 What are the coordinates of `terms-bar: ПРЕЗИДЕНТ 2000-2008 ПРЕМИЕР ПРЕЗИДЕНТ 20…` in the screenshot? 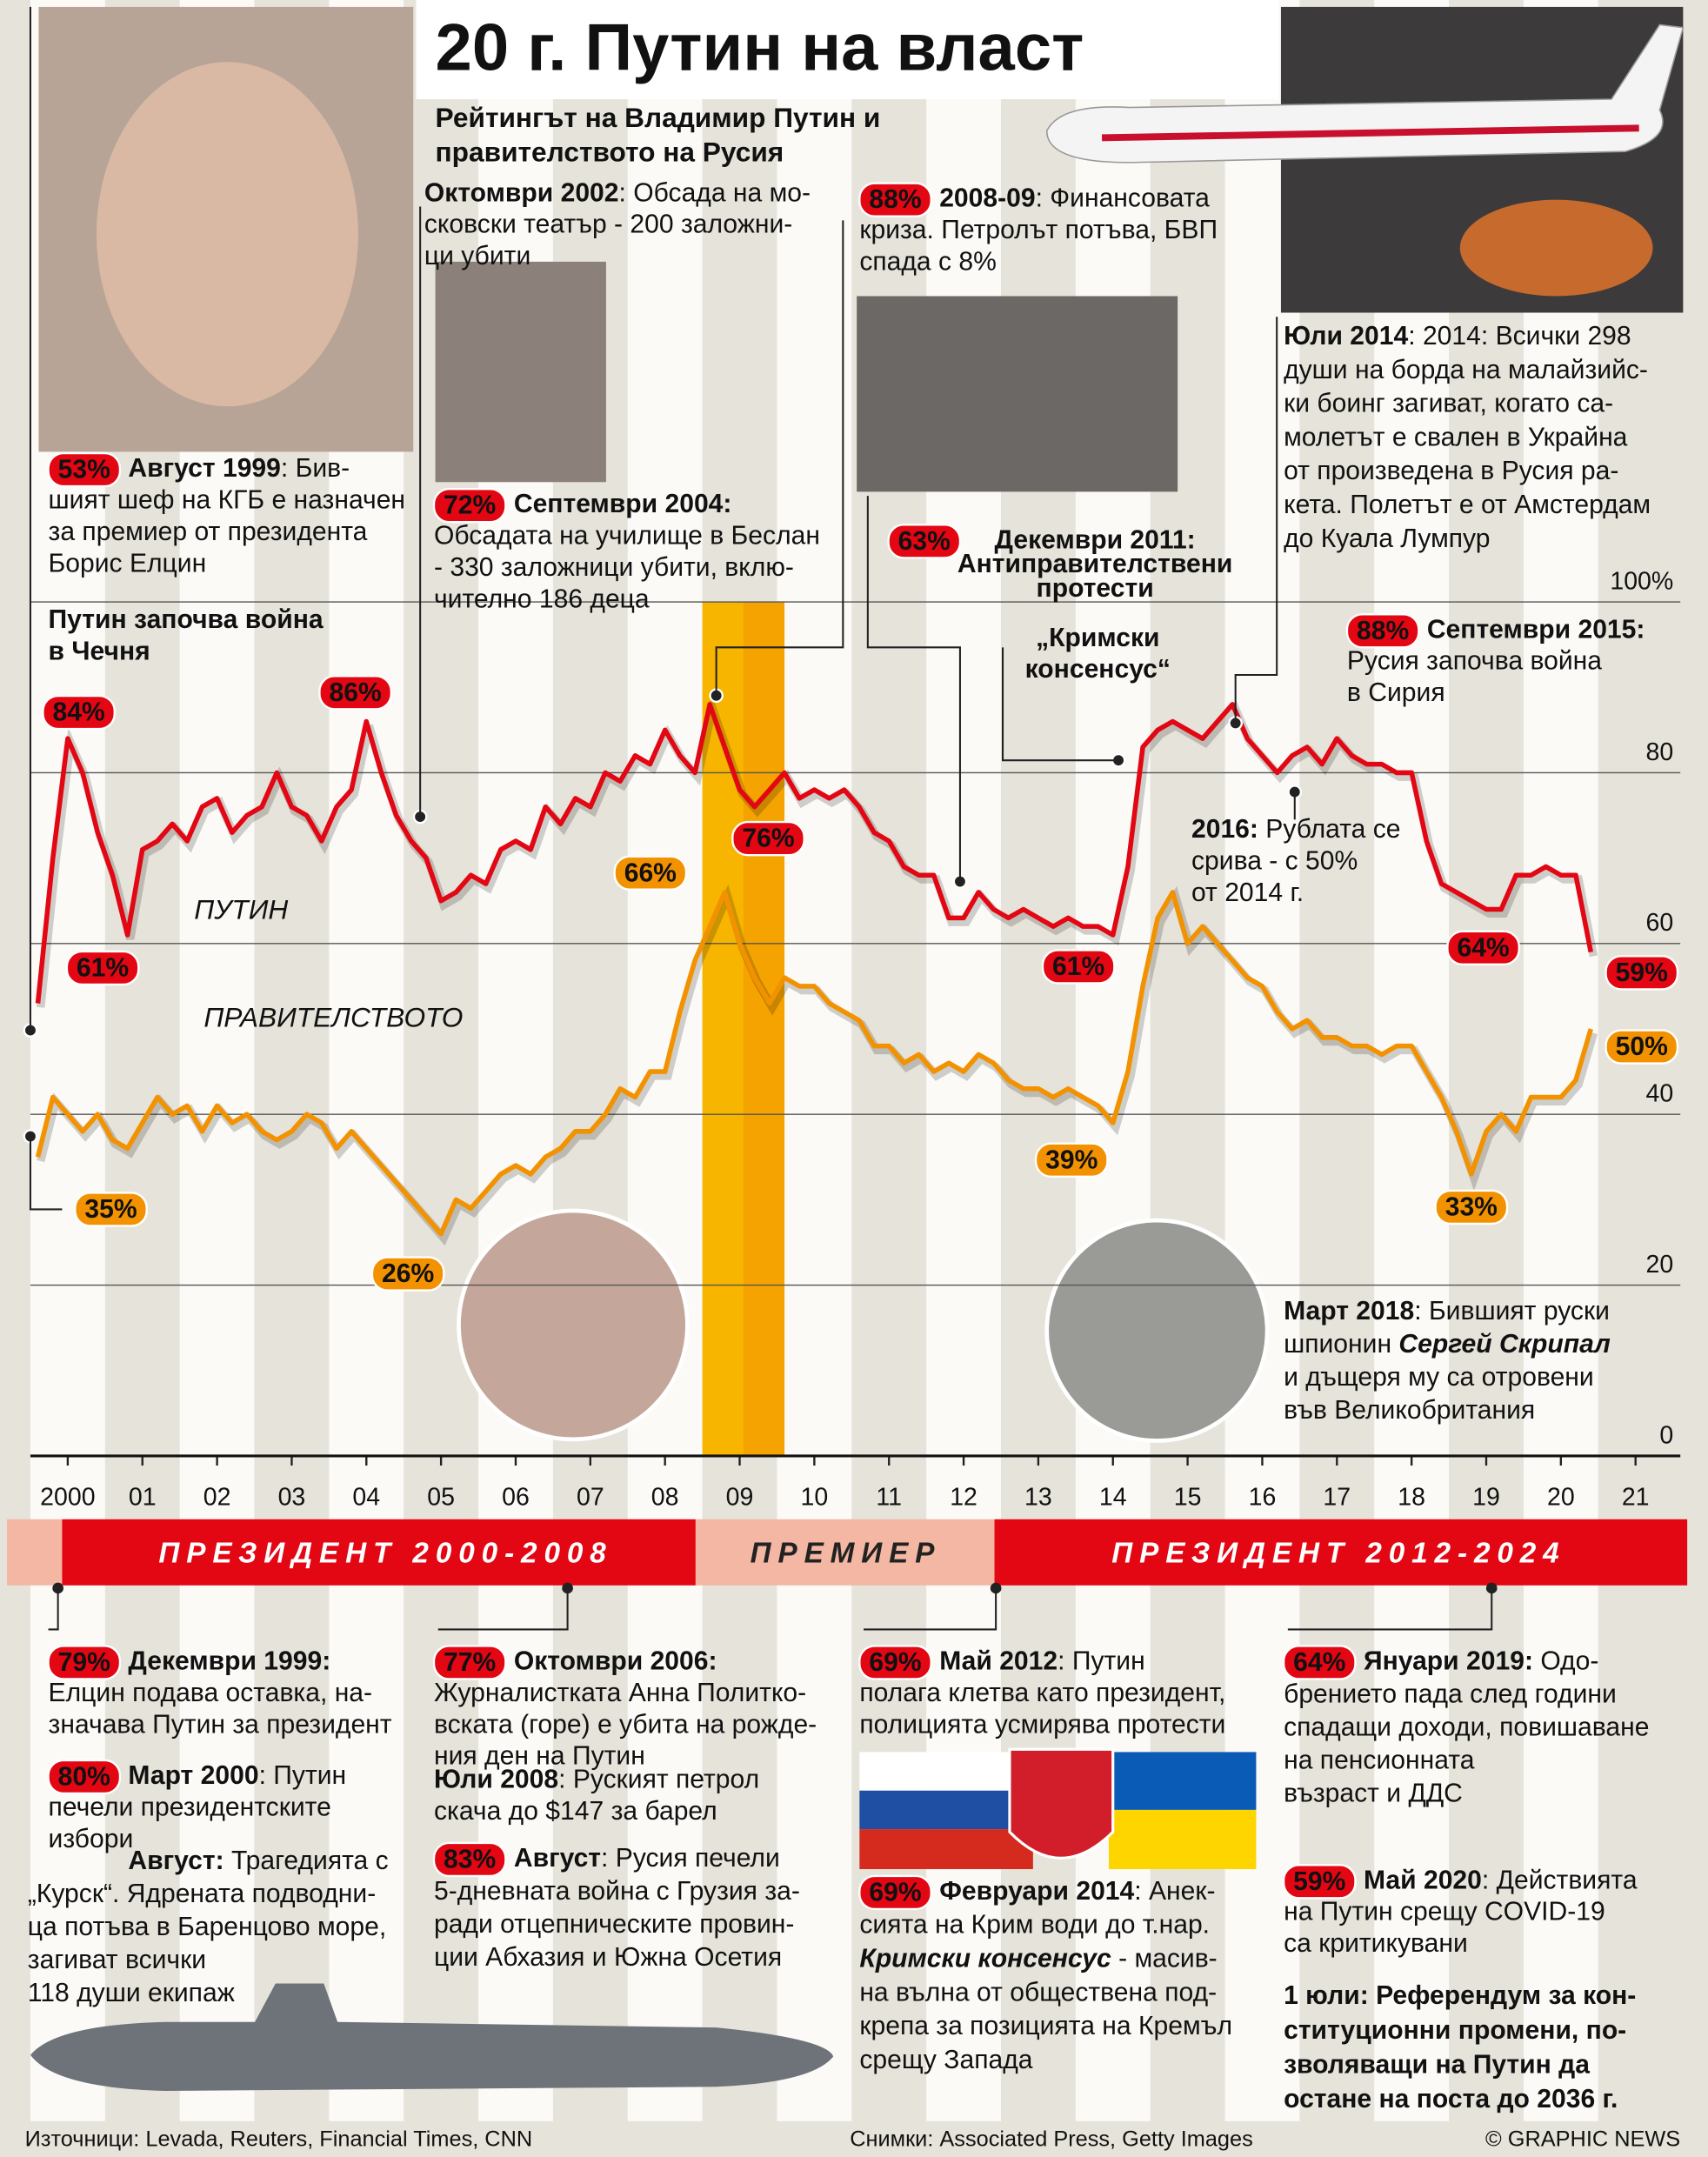 It's located at (847, 1575).